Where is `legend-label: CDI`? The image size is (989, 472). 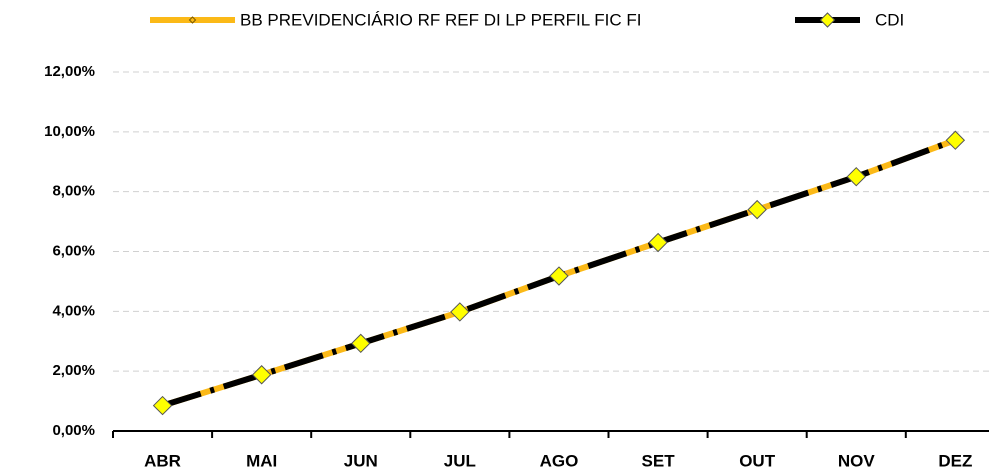
legend-label: CDI is located at coordinates (889, 19).